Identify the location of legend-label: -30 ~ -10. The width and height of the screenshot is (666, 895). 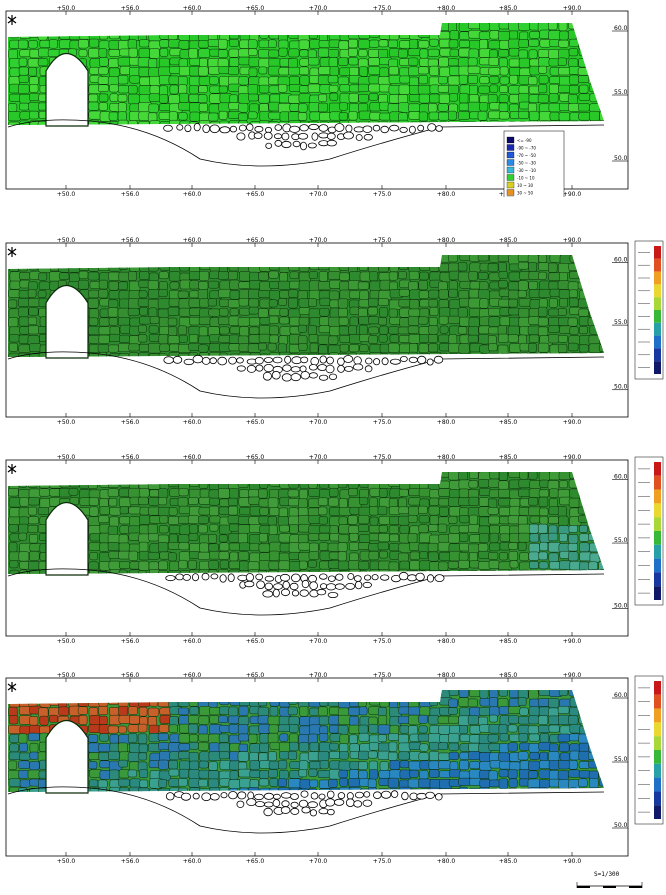
(526, 170).